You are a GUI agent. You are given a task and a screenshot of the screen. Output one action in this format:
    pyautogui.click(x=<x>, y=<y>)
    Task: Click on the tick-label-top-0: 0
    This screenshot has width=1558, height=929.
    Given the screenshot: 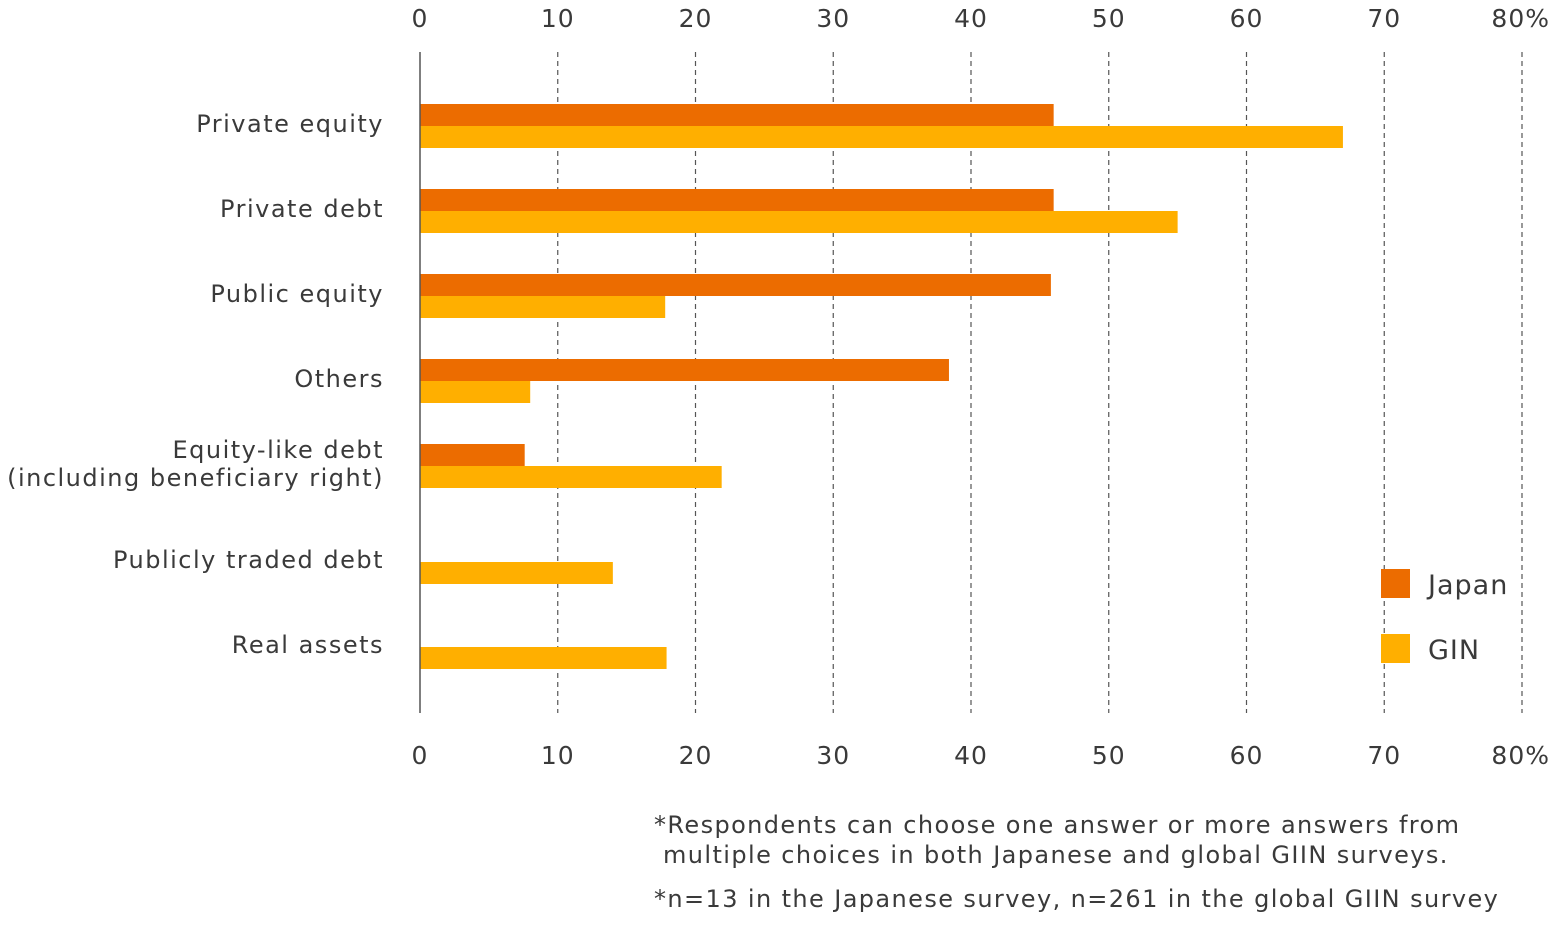 What is the action you would take?
    pyautogui.click(x=420, y=18)
    